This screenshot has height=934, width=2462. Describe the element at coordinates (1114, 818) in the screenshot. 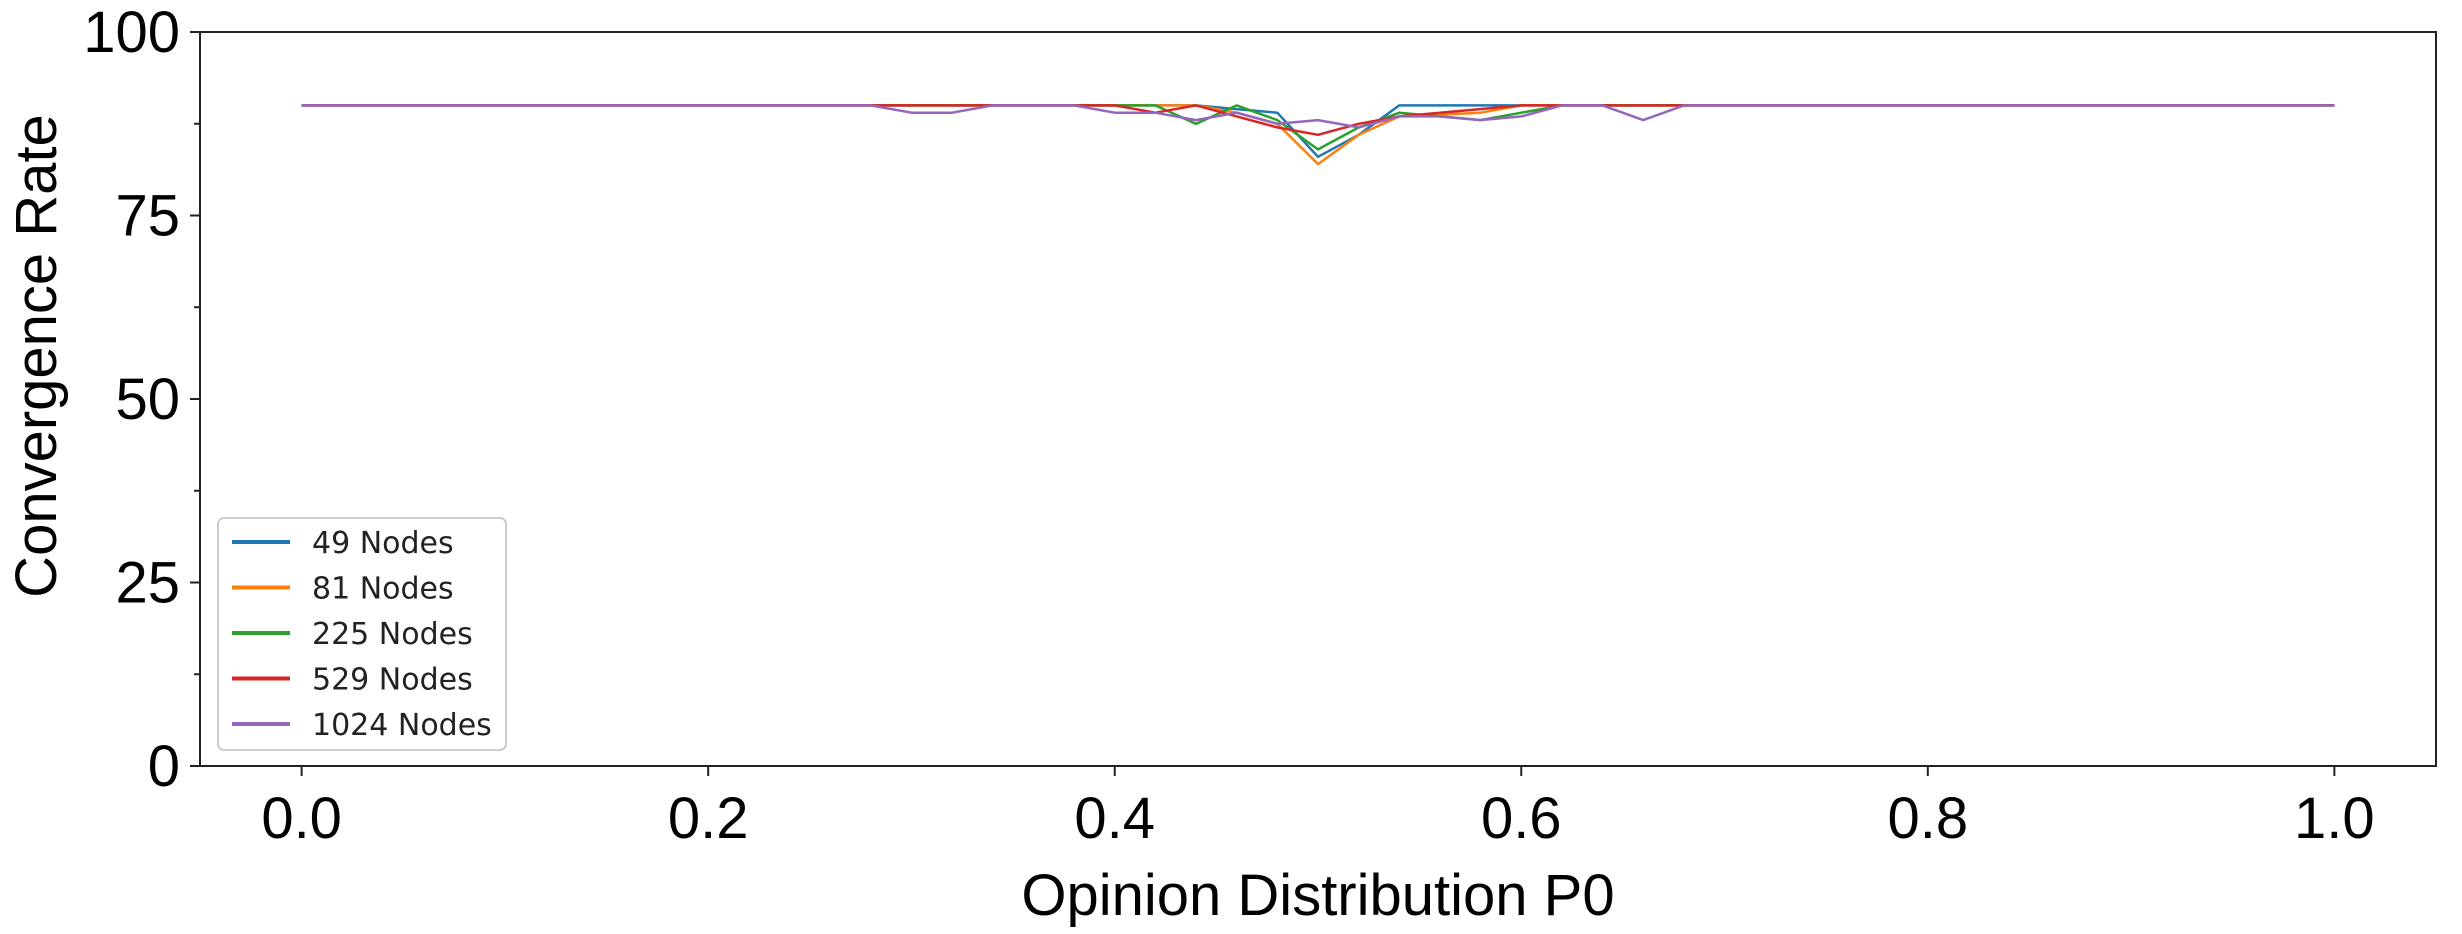

I see `x-tick-label: 0.4` at that location.